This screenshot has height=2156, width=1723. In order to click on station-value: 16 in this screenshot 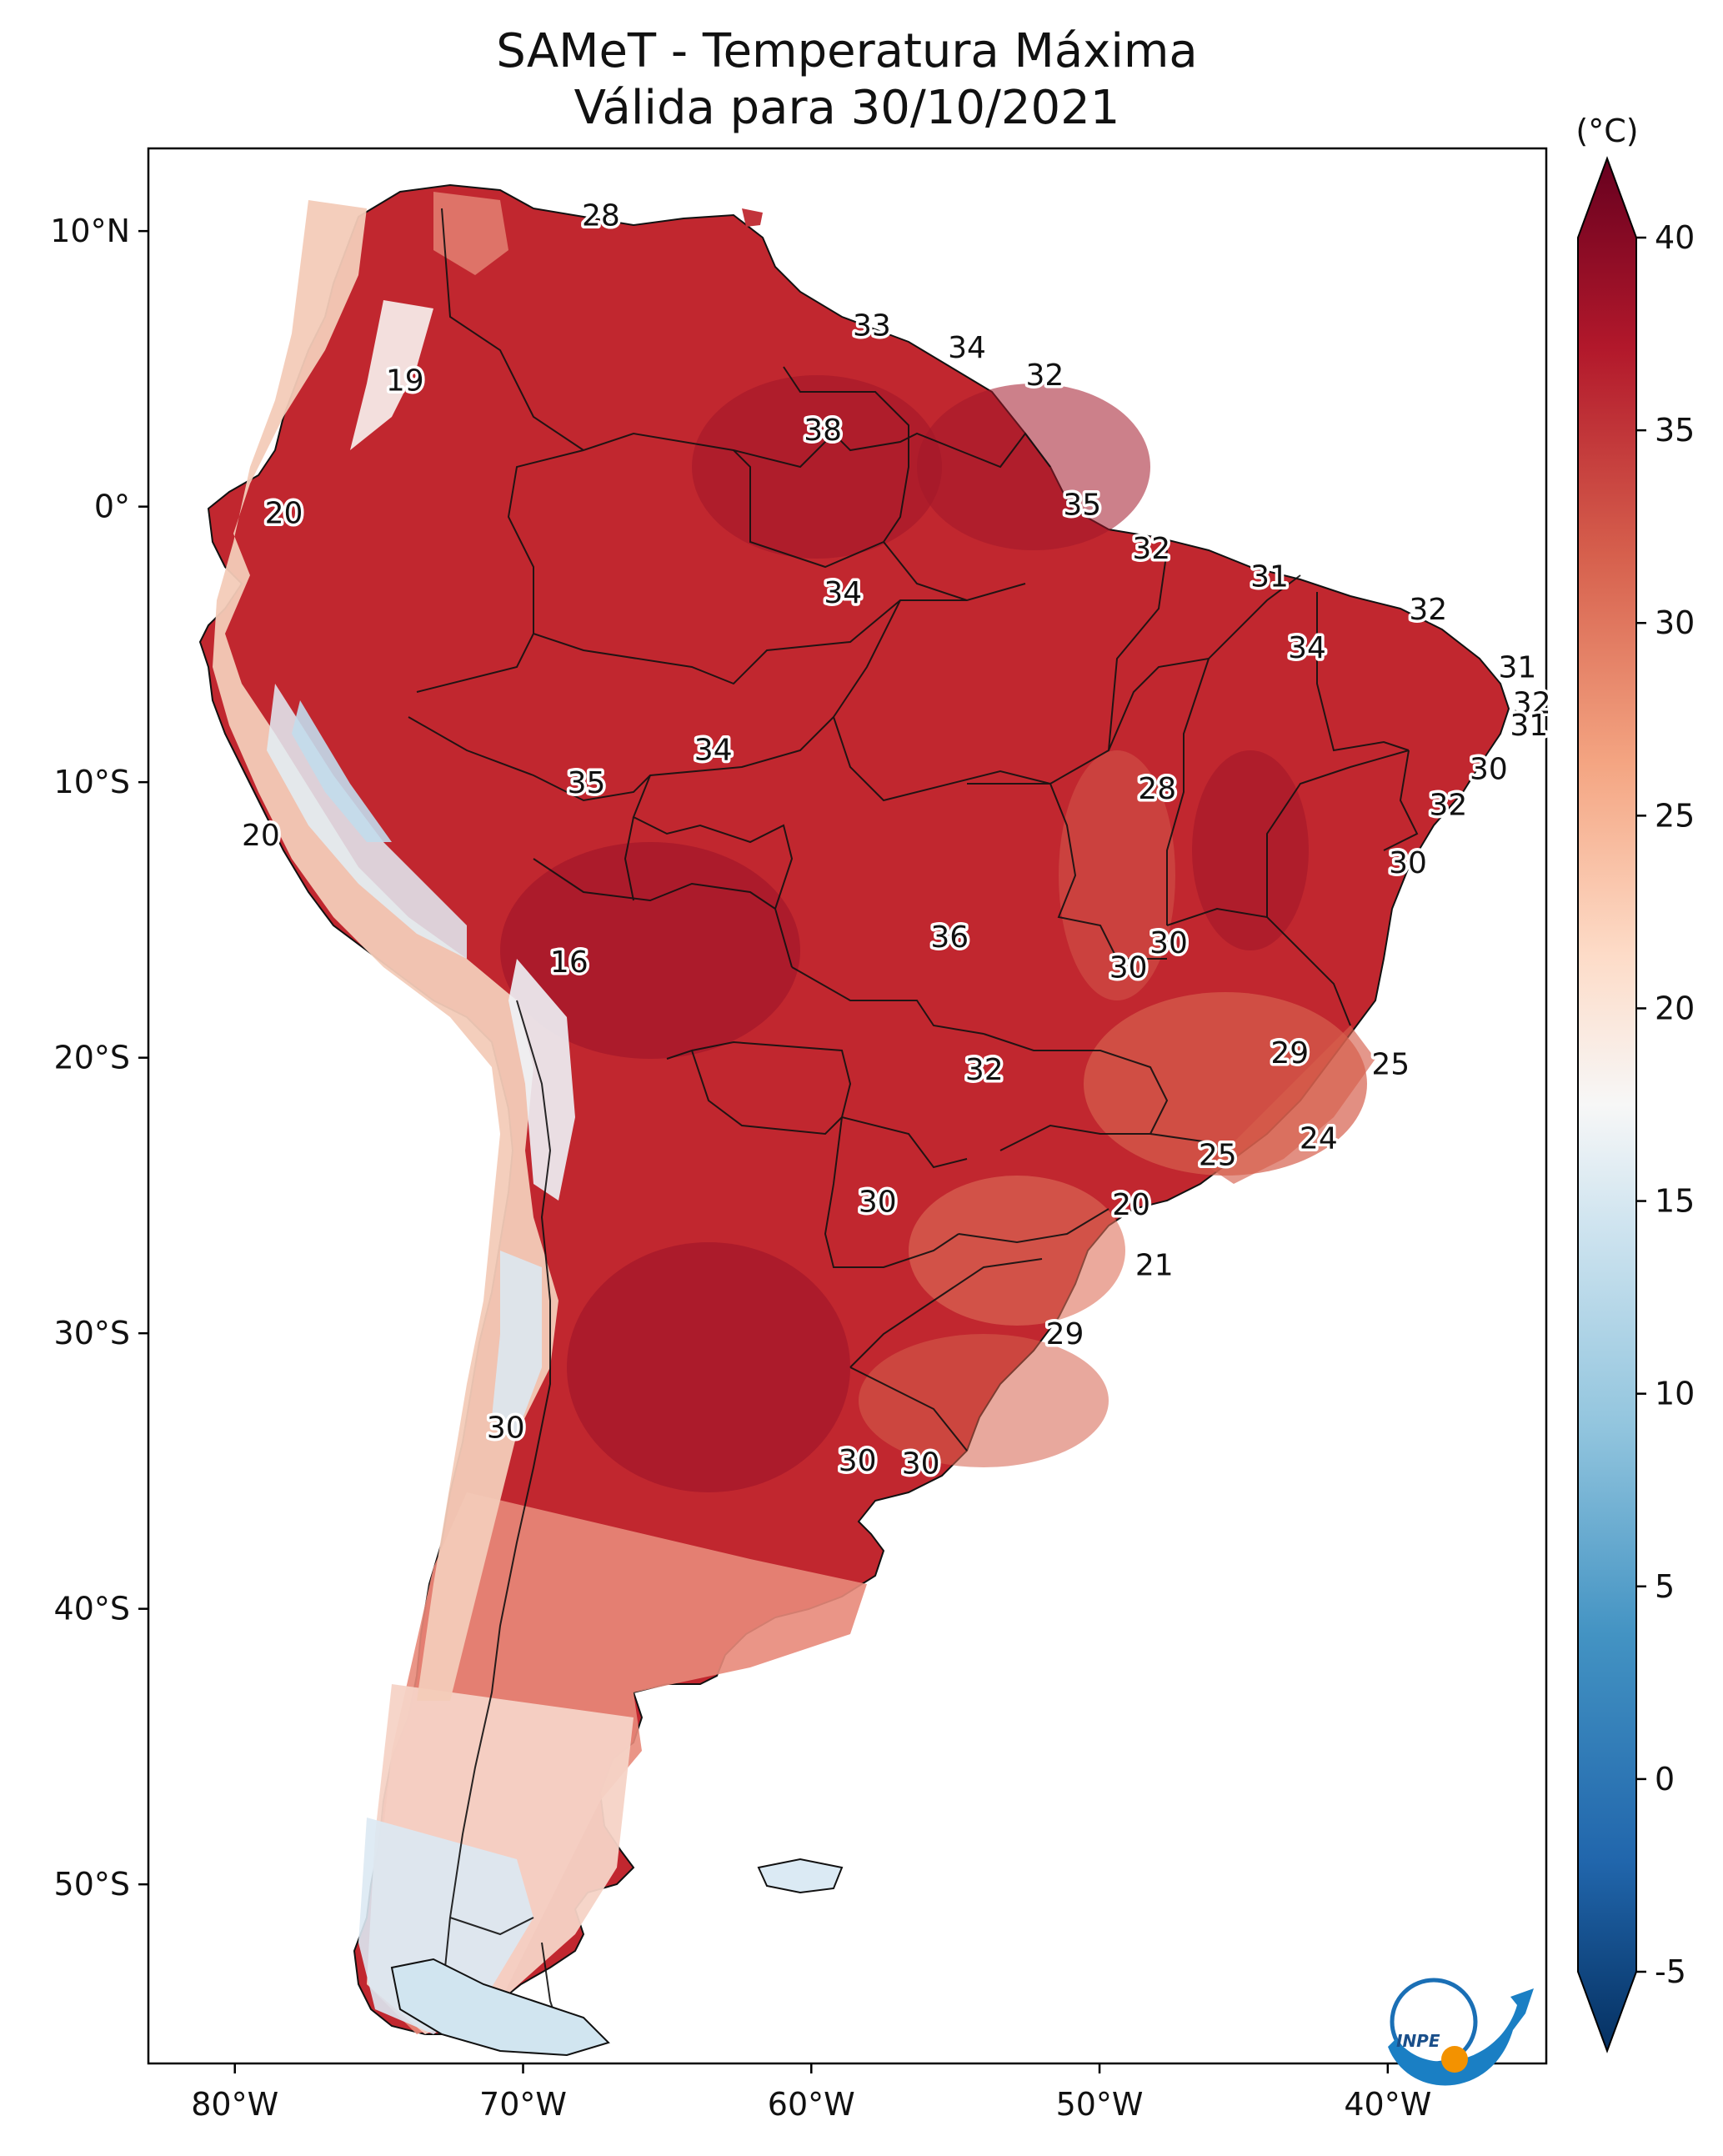, I will do `click(569, 962)`.